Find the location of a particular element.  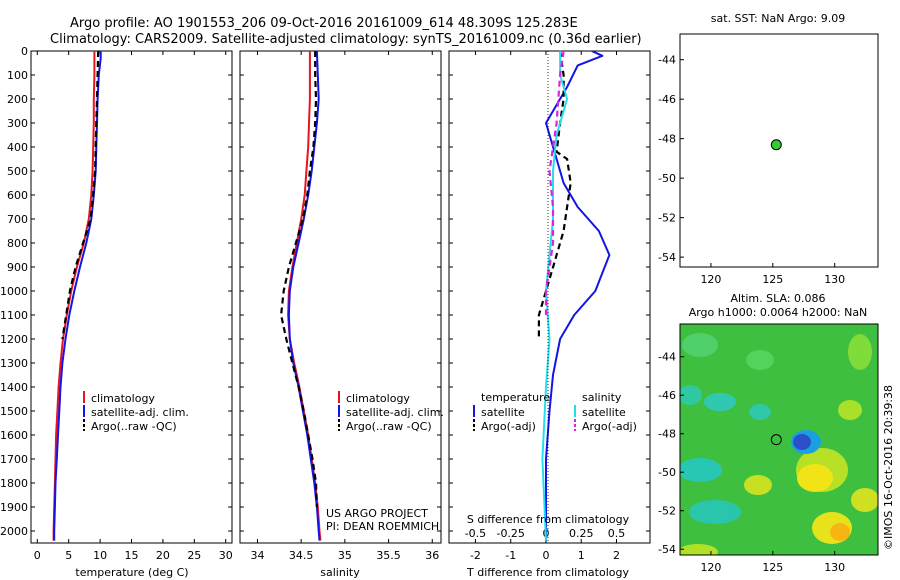

sla-map-points is located at coordinates (776, 440).